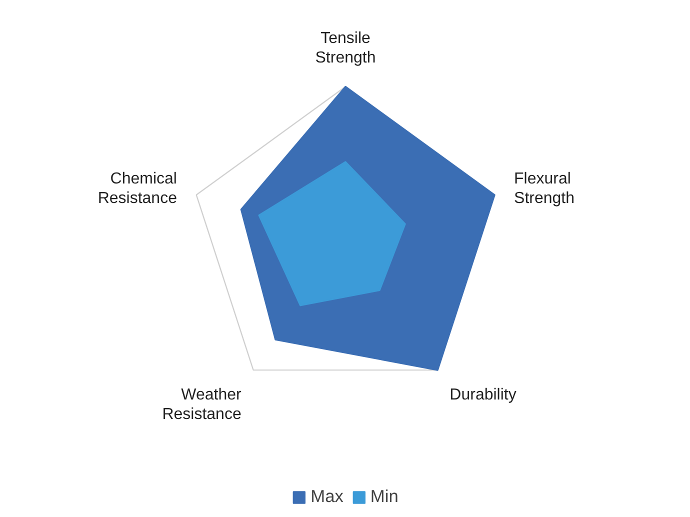 The image size is (690, 517). I want to click on spoke-label: Weather Resistance, so click(202, 405).